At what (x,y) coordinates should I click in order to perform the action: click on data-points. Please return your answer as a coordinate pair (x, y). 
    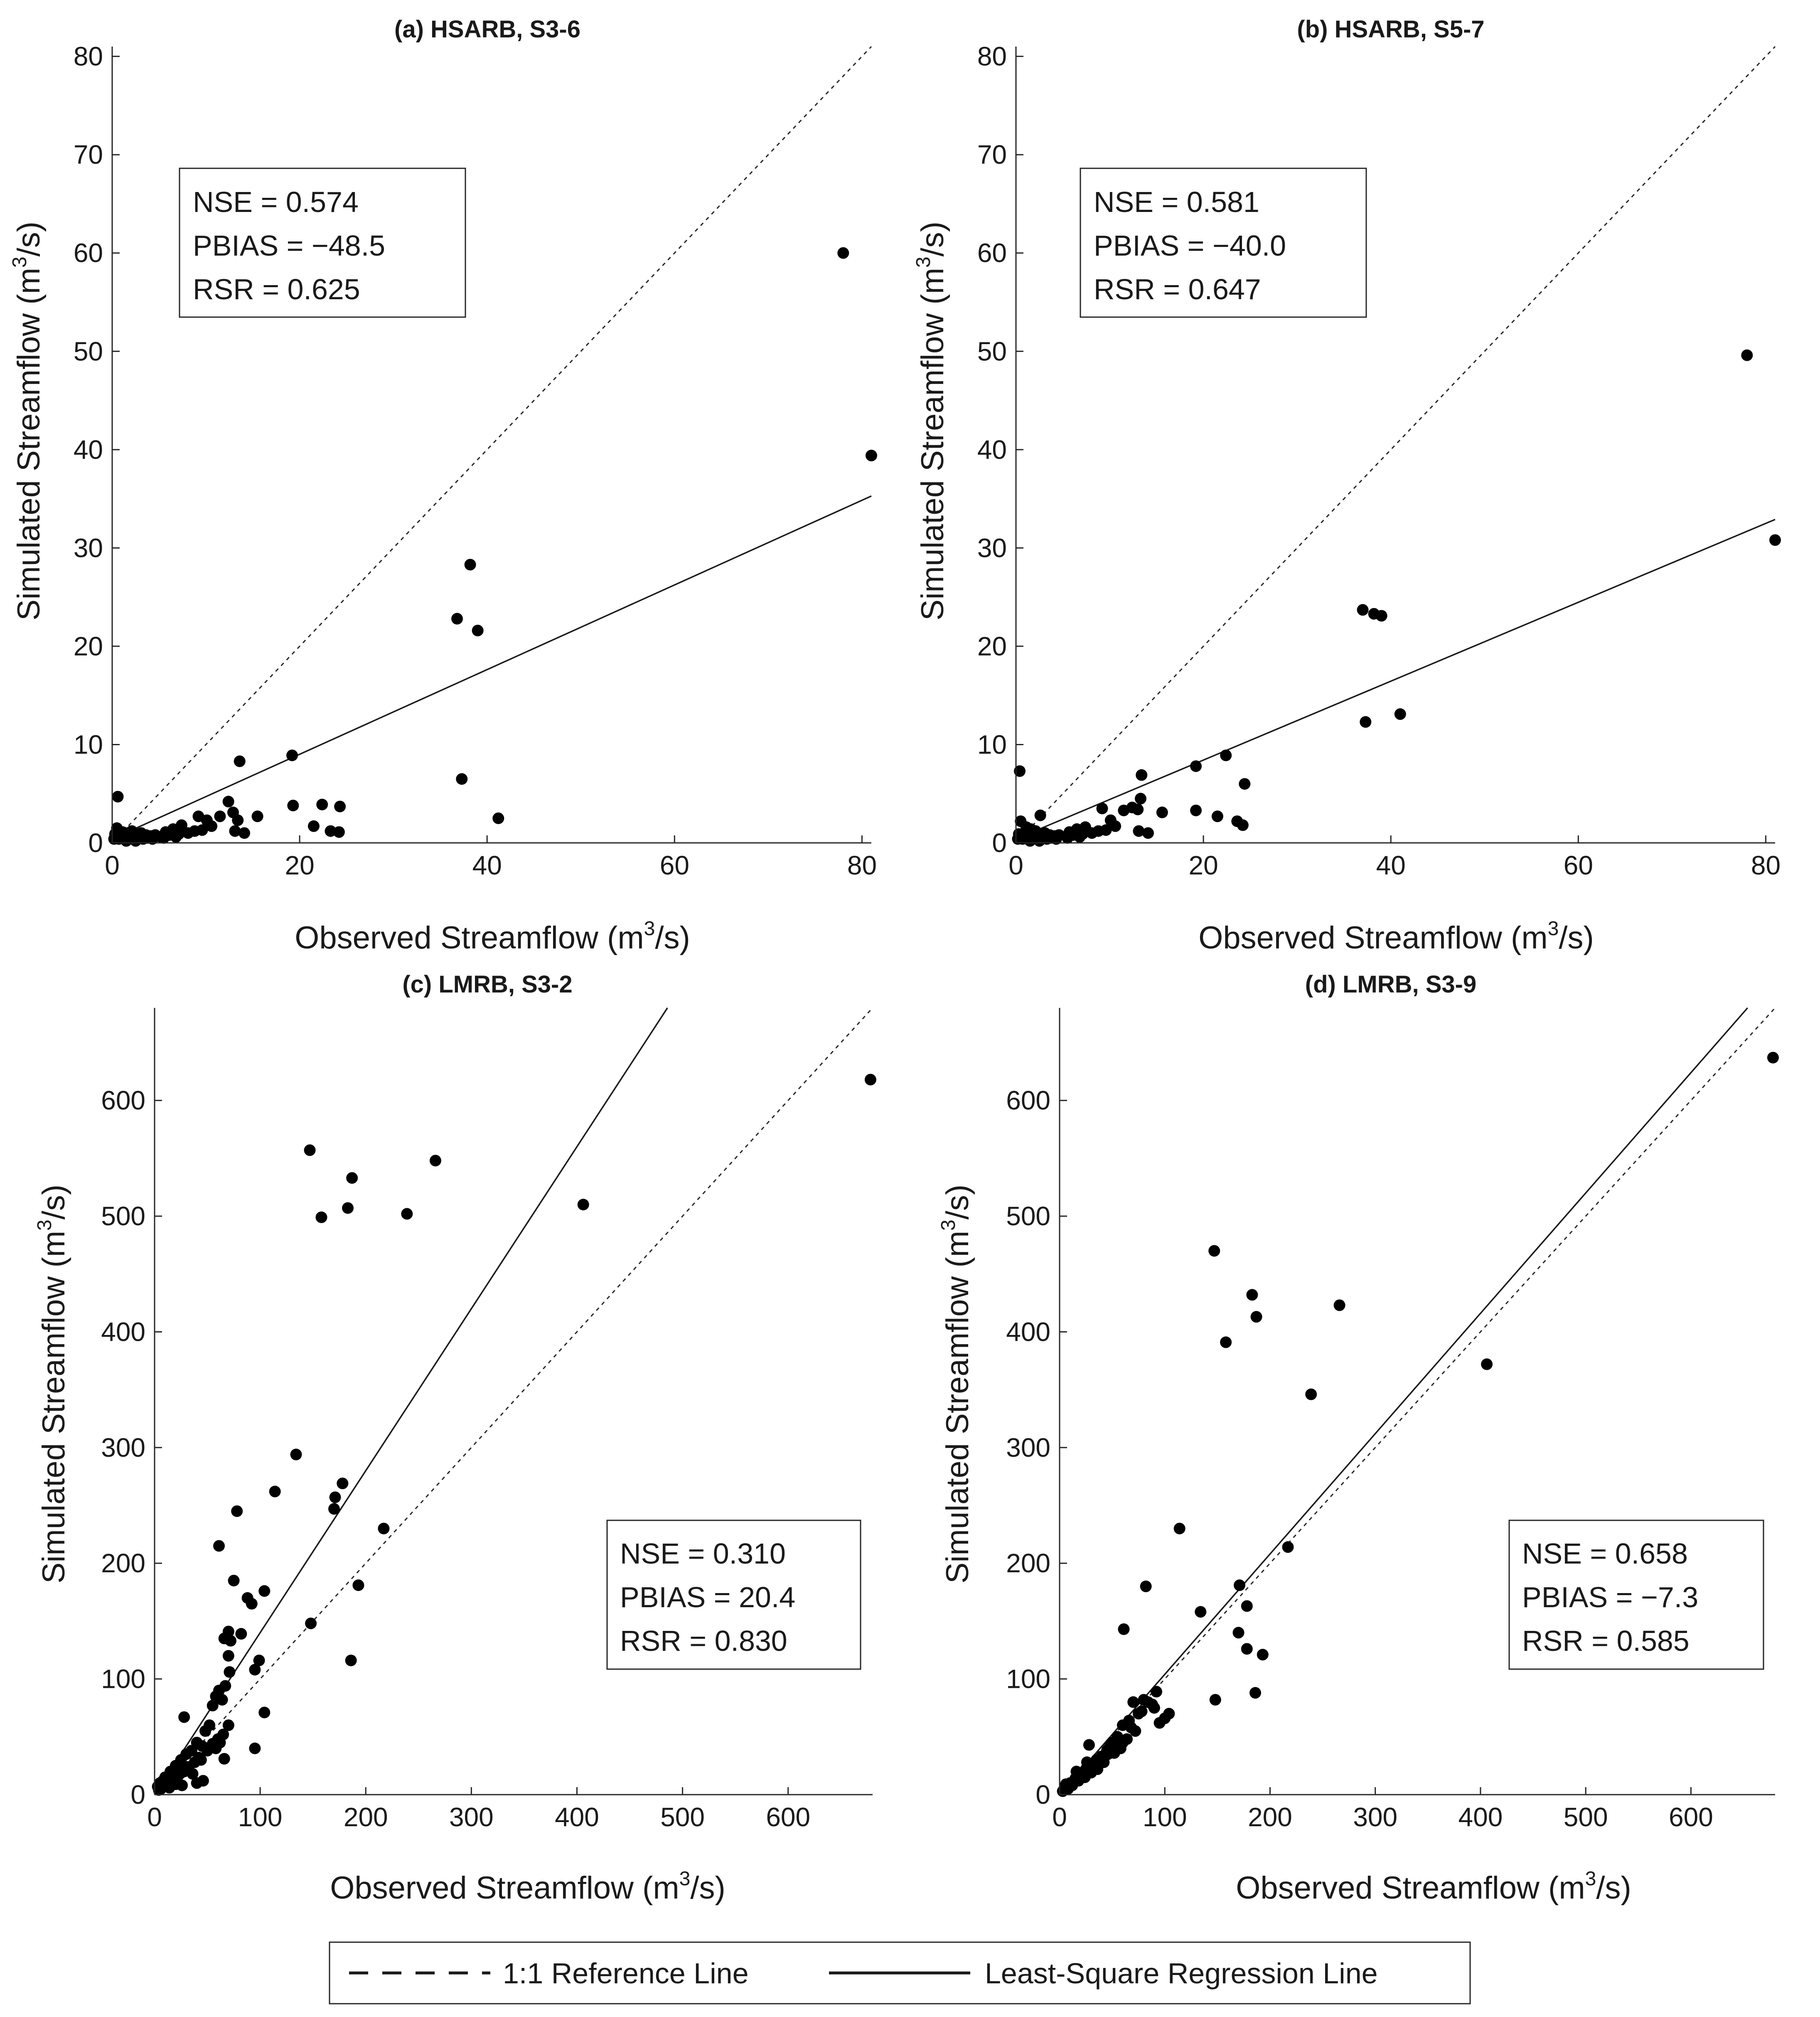
    Looking at the image, I should click on (1396, 598).